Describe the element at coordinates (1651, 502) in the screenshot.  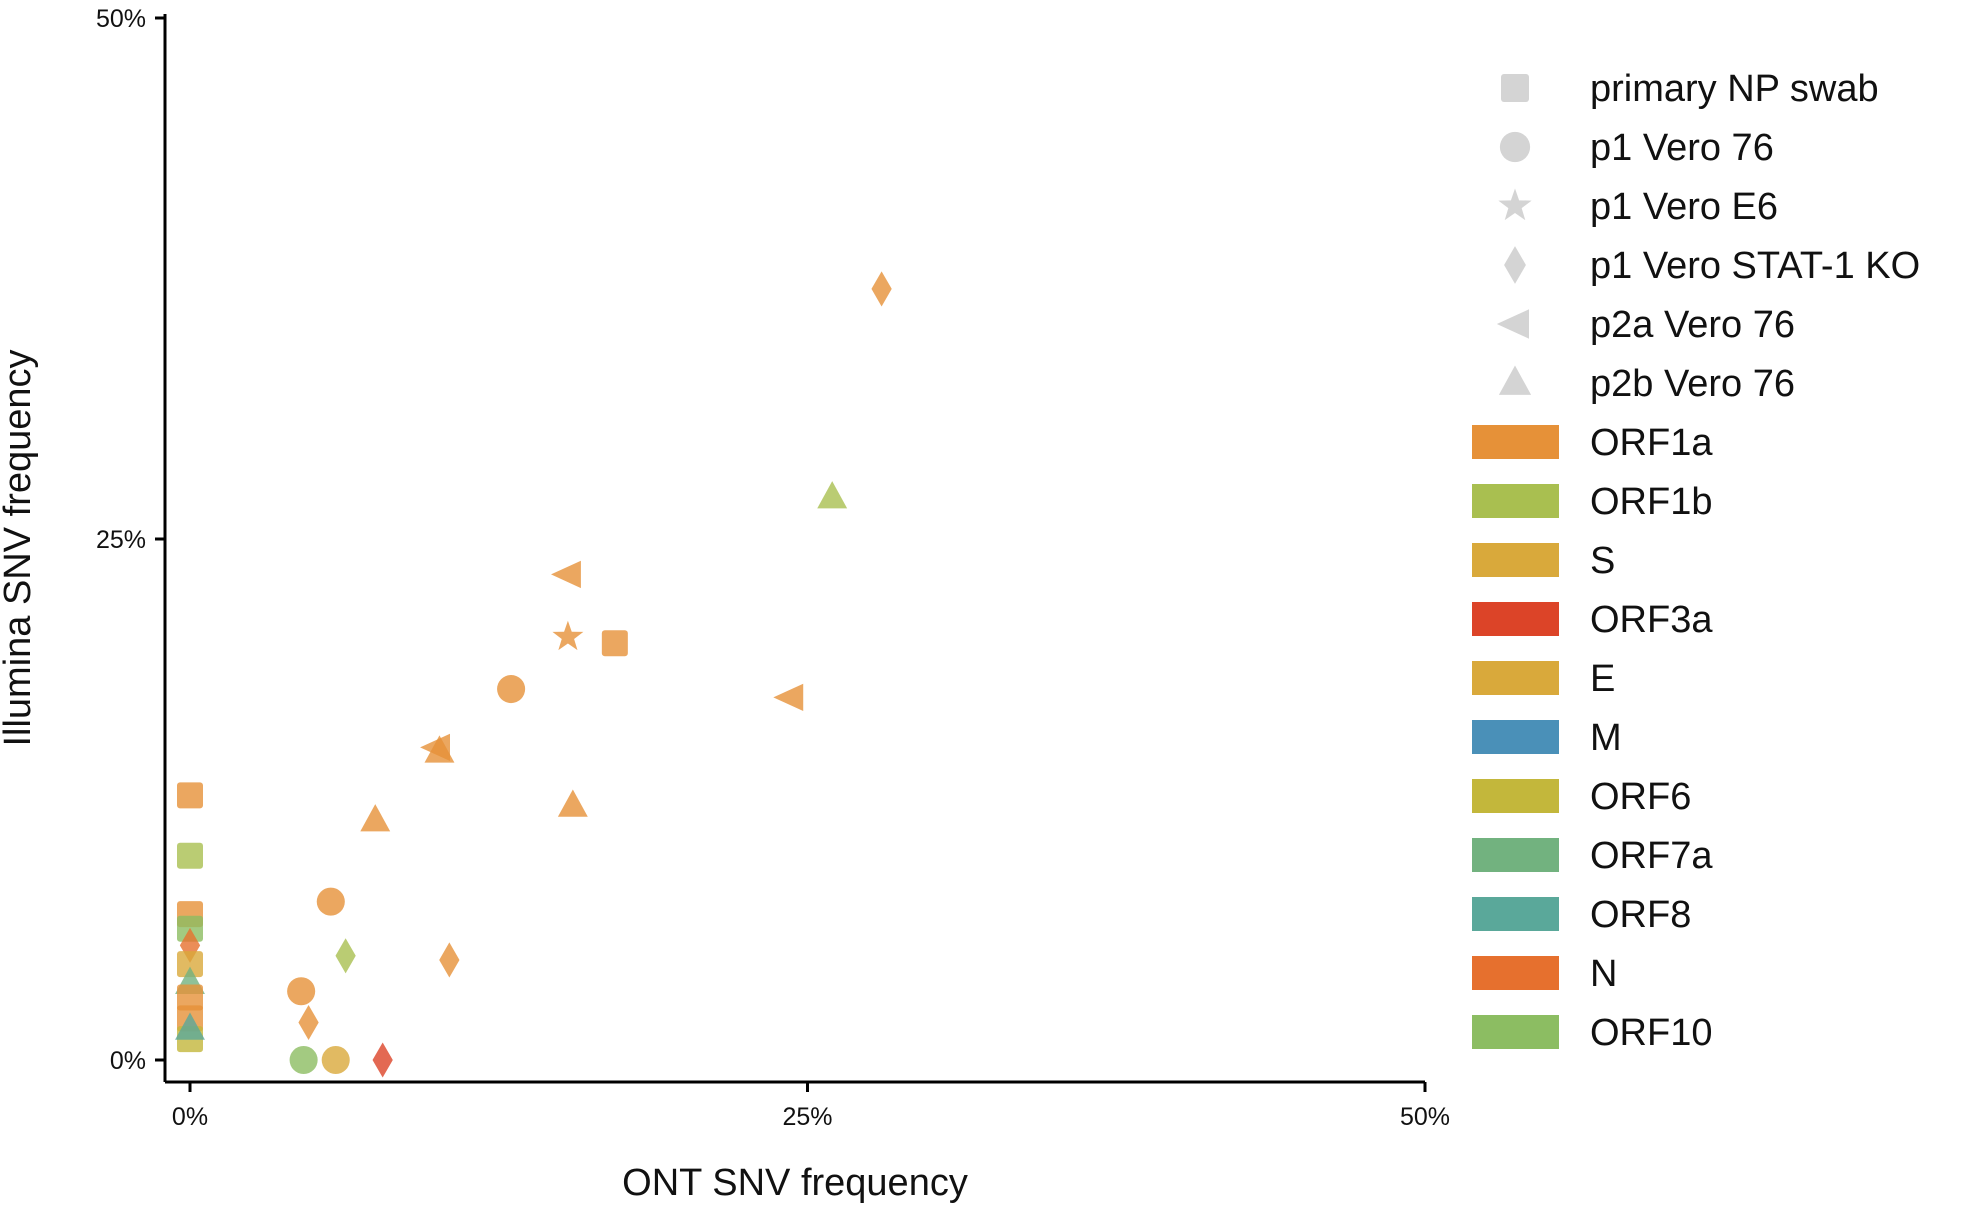
I see `legend-label: ORF1b` at that location.